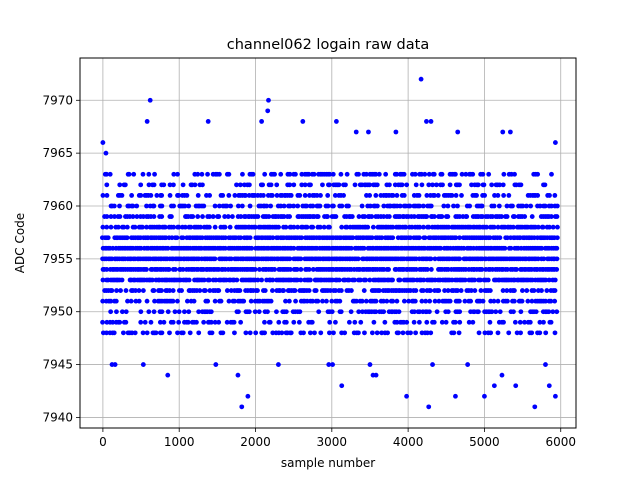 This screenshot has width=640, height=480. I want to click on x-tick-label: 2000, so click(255, 442).